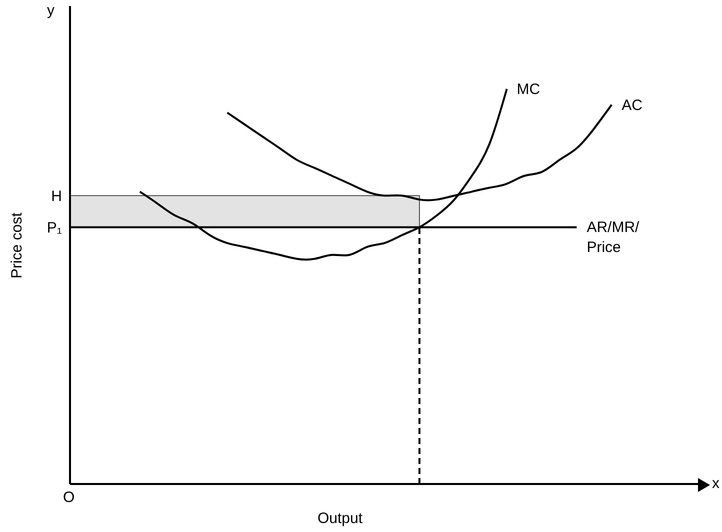 The image size is (722, 532). Describe the element at coordinates (17, 246) in the screenshot. I see `y-axis-title: Price cost` at that location.